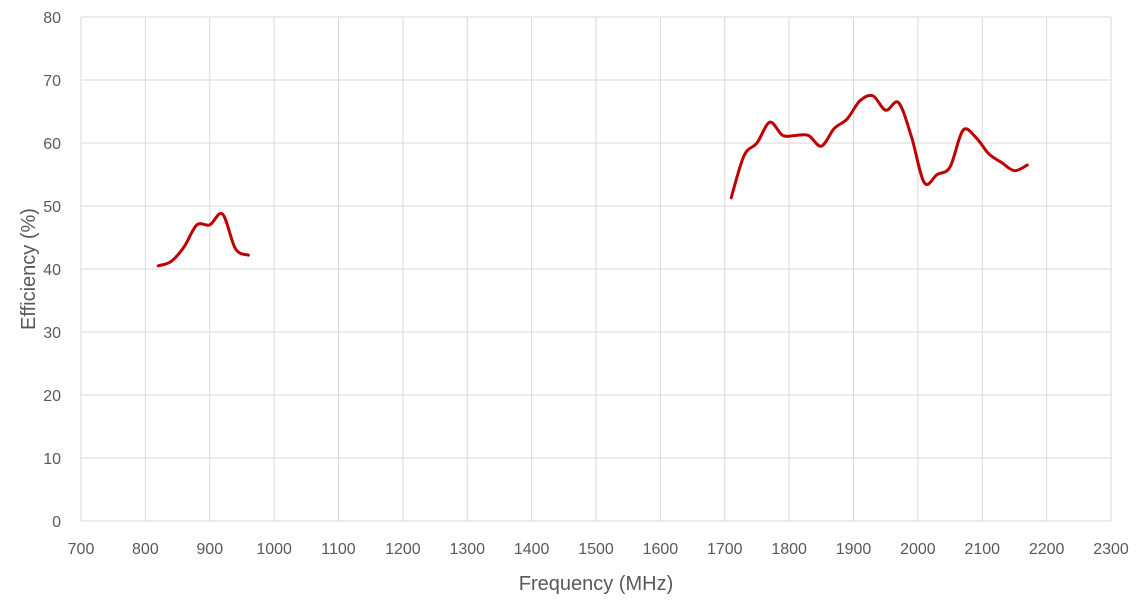 This screenshot has height=605, width=1142. Describe the element at coordinates (145, 549) in the screenshot. I see `x-tick-label: 800` at that location.